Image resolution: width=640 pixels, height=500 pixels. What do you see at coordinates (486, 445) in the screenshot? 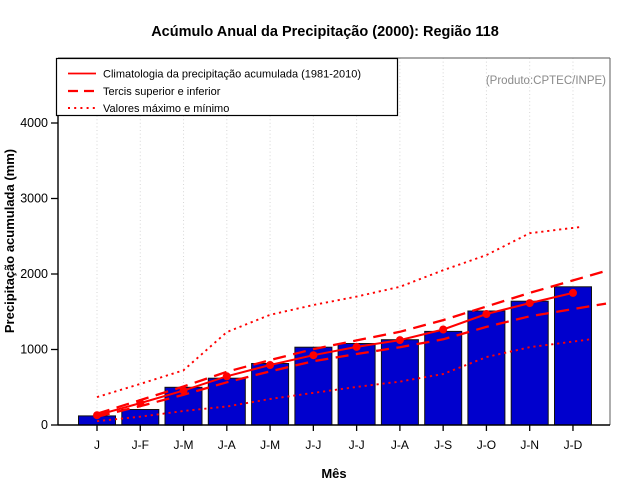
I see `x-tick-label: J-O` at bounding box center [486, 445].